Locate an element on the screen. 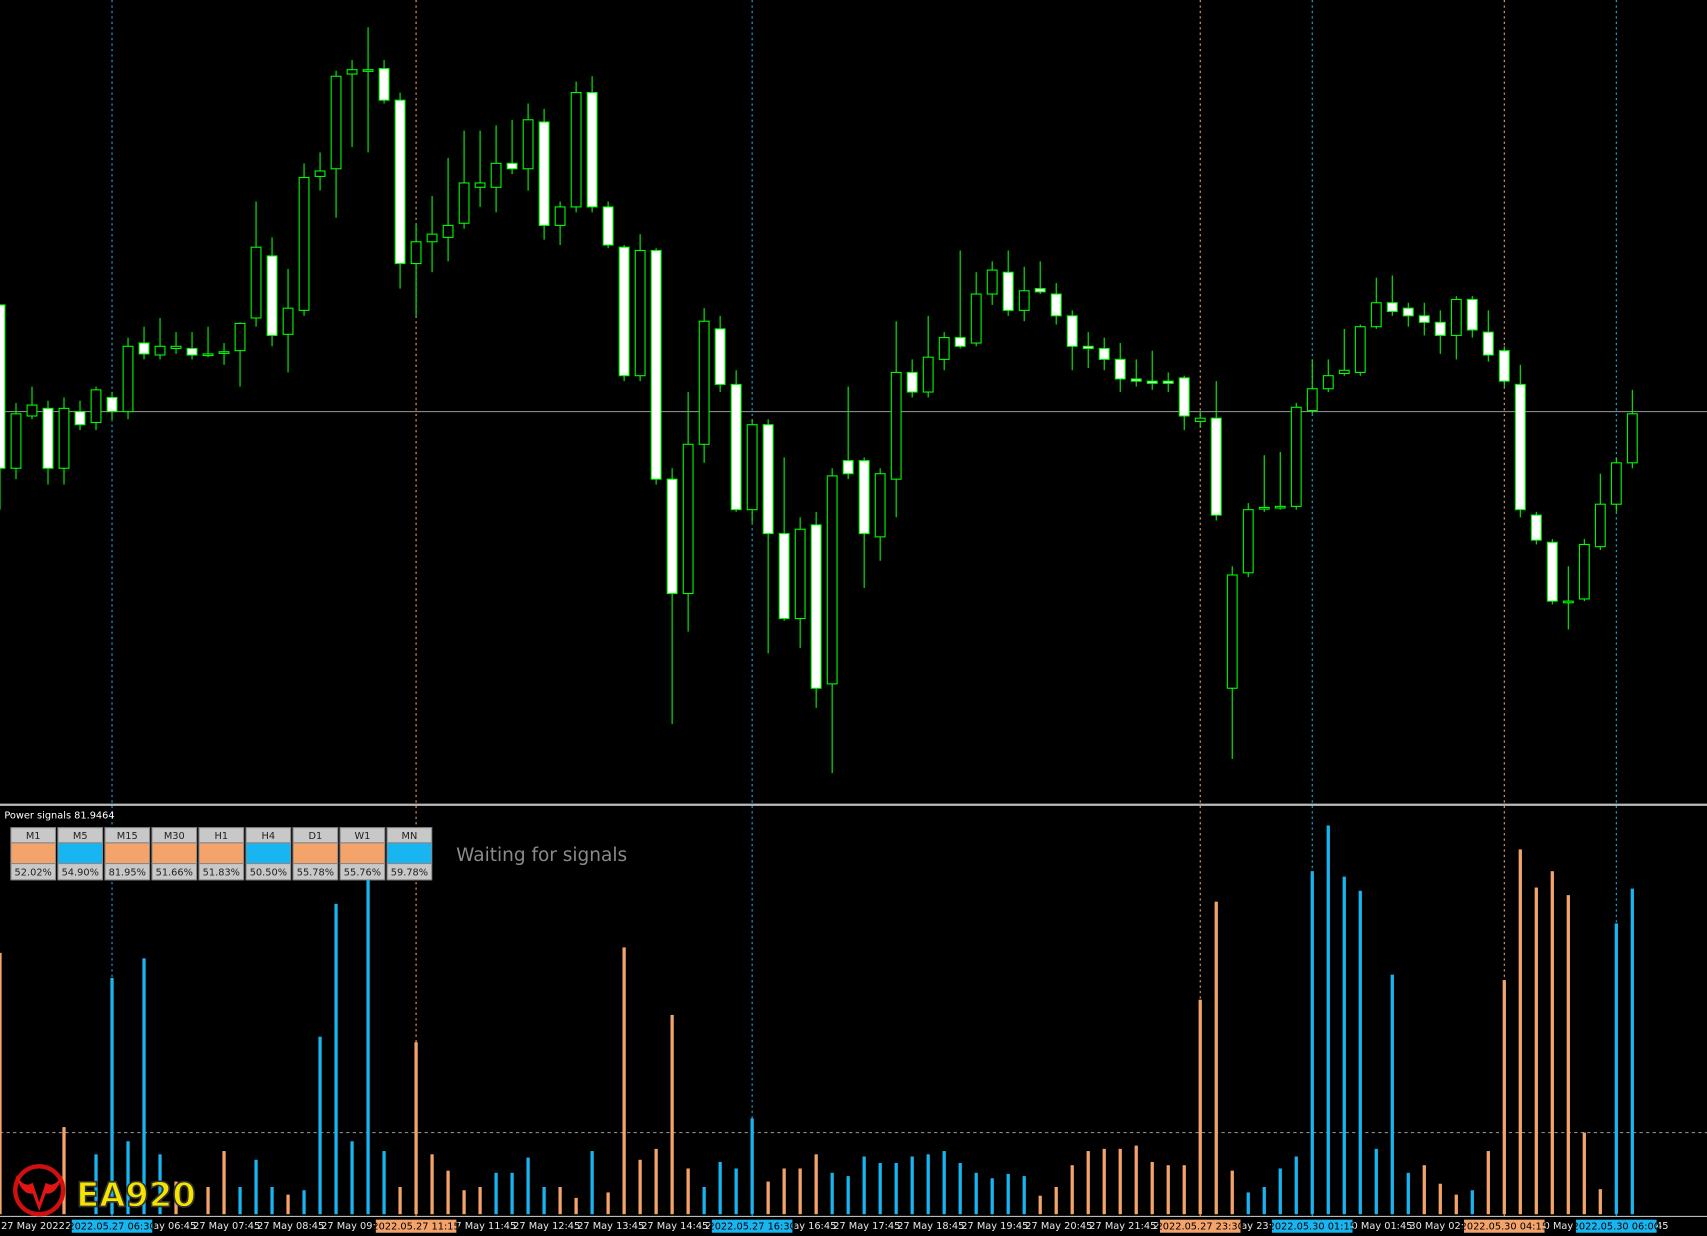 This screenshot has width=1707, height=1236. signal-label: 2022.05.30 06:00 is located at coordinates (1616, 1227).